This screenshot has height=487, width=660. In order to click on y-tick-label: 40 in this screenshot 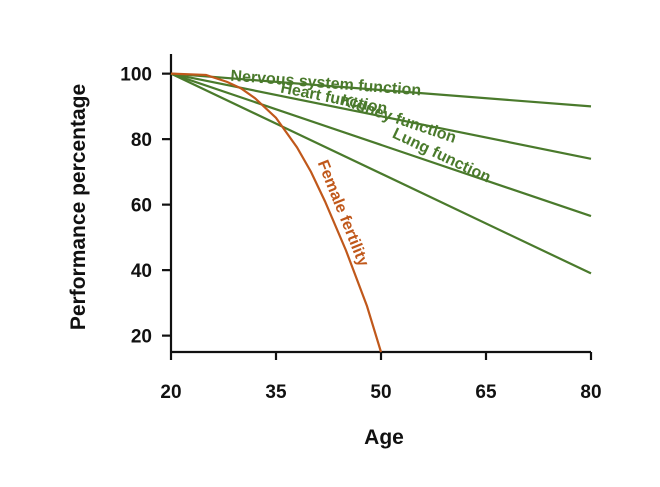, I will do `click(141, 271)`.